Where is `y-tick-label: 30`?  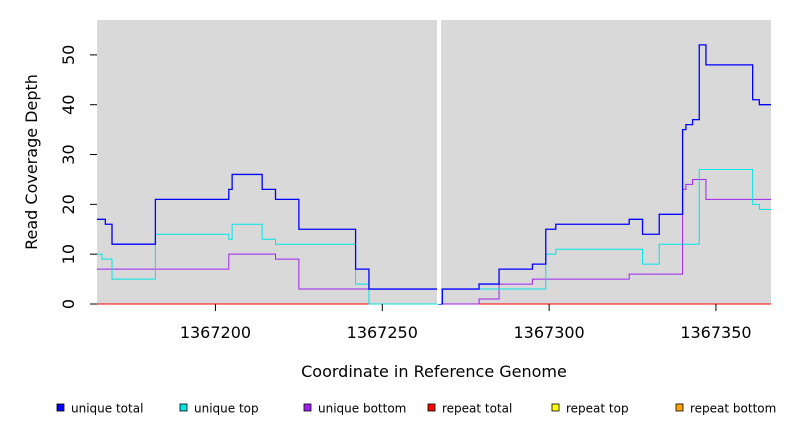 y-tick-label: 30 is located at coordinates (68, 154).